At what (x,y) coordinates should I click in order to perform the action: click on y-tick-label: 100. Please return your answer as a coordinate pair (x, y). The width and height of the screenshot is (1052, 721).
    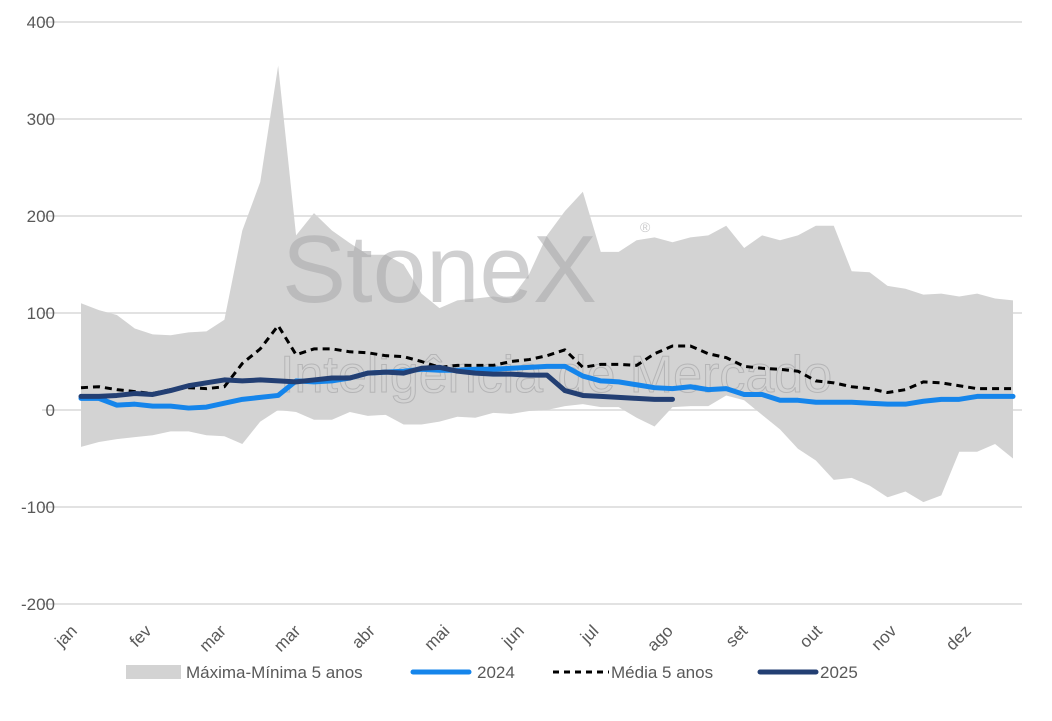
    Looking at the image, I should click on (41, 313).